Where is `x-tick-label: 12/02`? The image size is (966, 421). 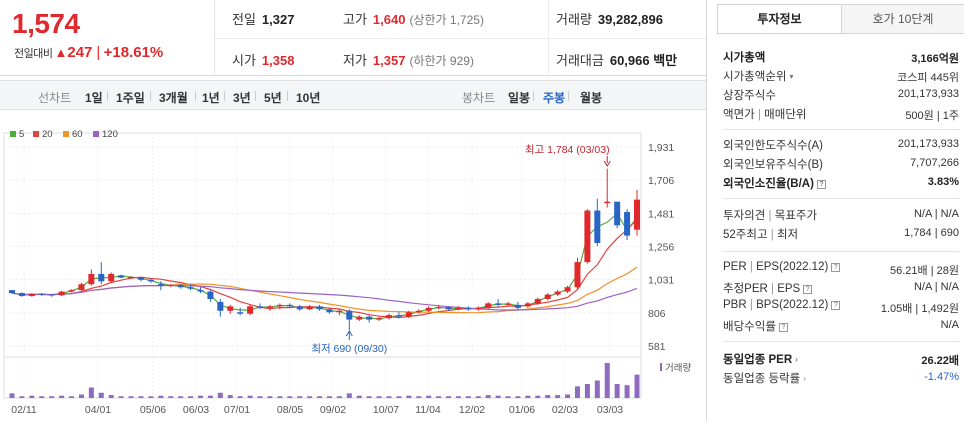
x-tick-label: 12/02 is located at coordinates (472, 410).